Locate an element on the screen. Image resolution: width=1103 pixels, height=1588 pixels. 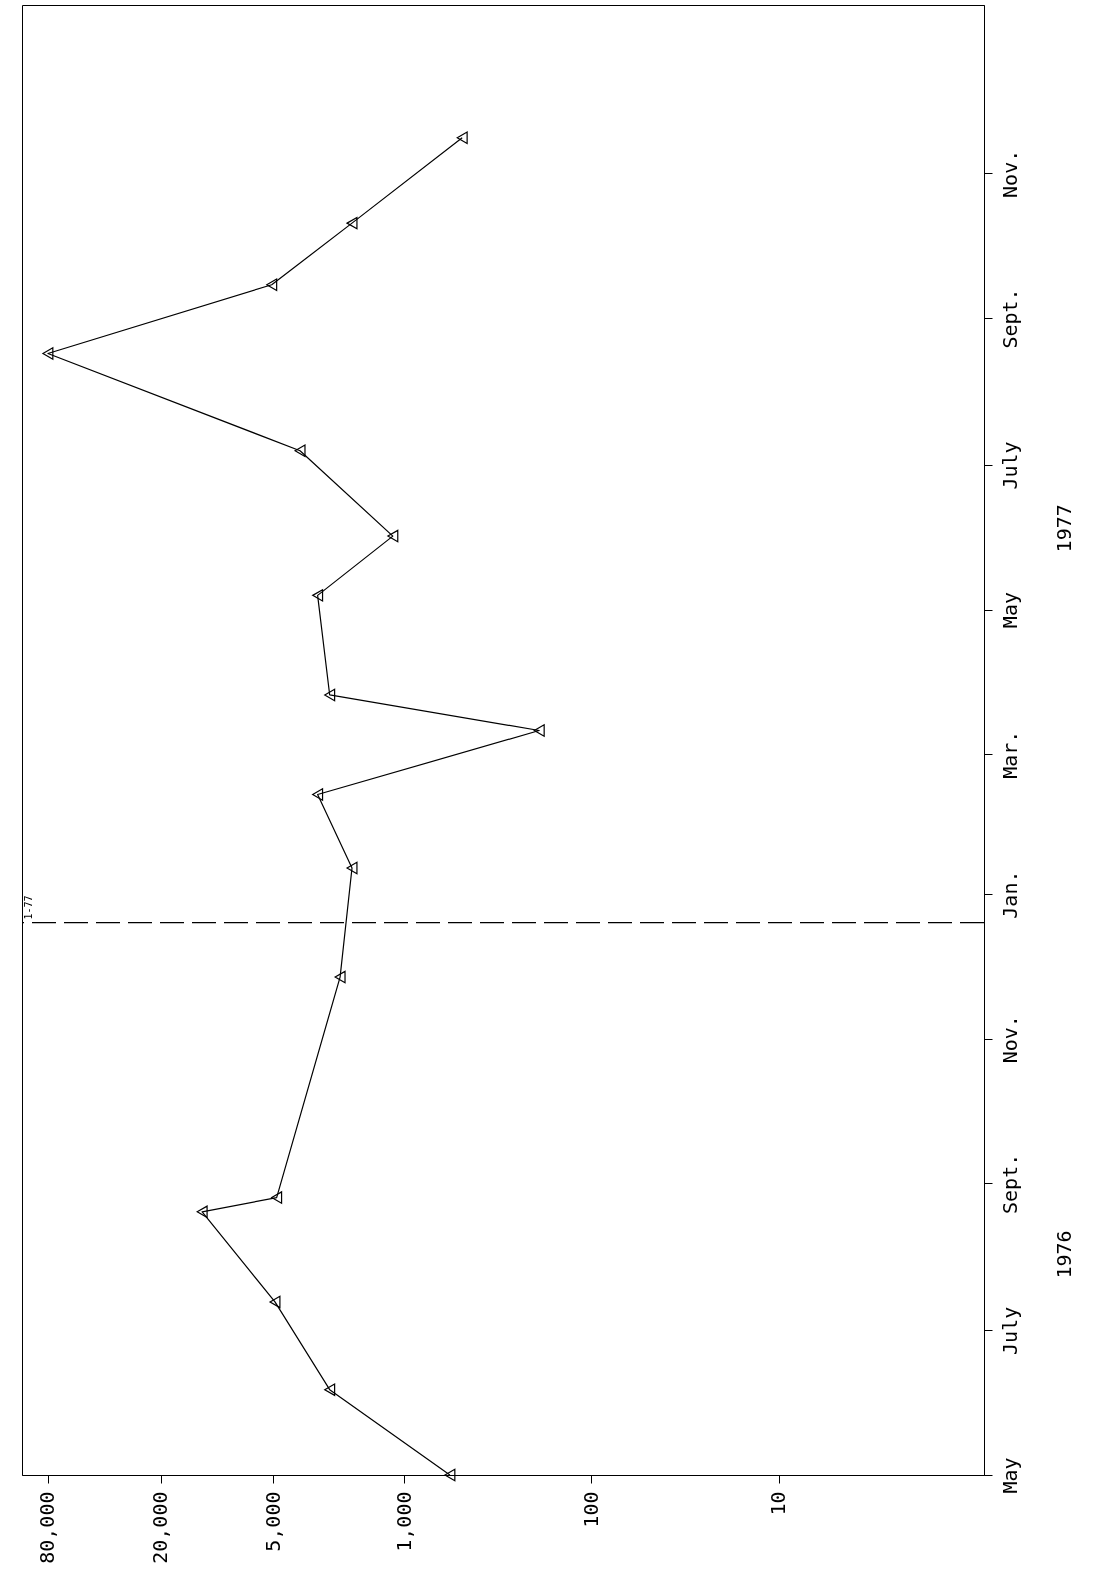
y-tick-label: Jan. is located at coordinates (1009, 894).